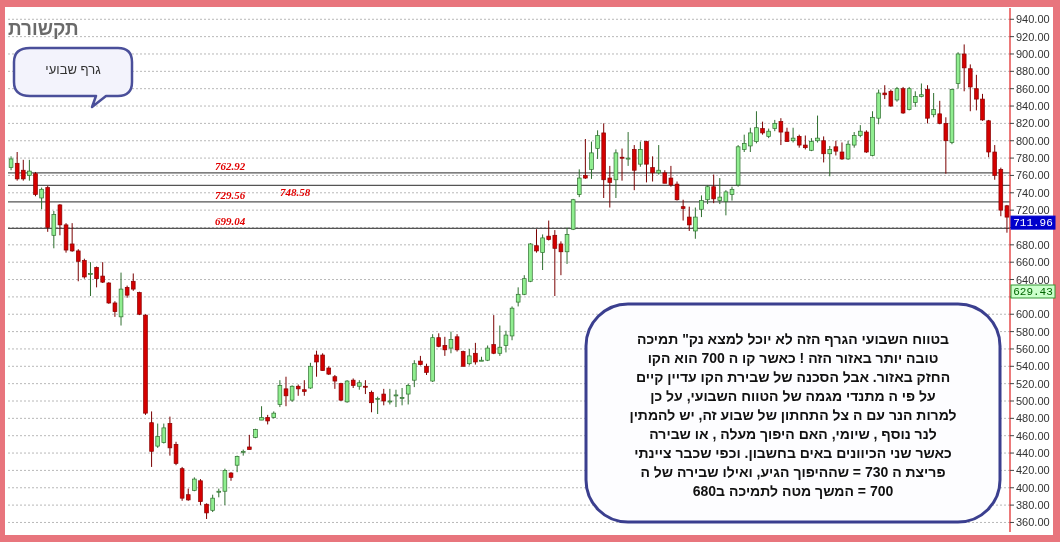 The height and width of the screenshot is (542, 1060). Describe the element at coordinates (1033, 314) in the screenshot. I see `y-tick-label: 600.00` at that location.